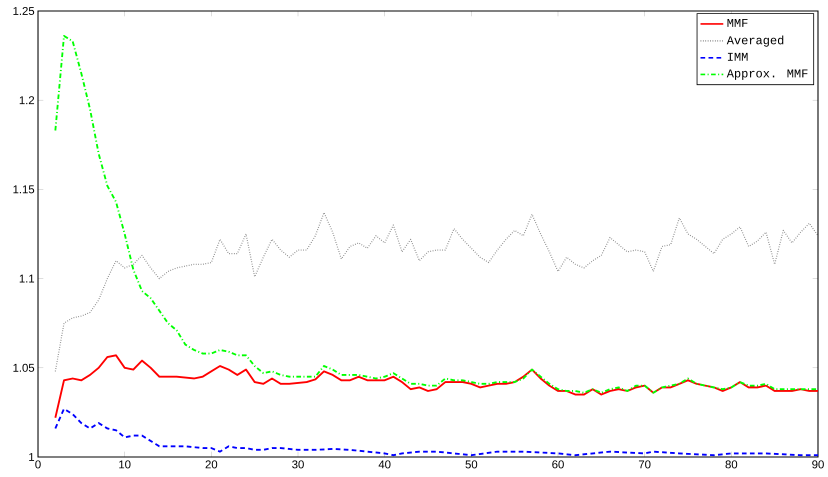 The height and width of the screenshot is (477, 828). Describe the element at coordinates (471, 464) in the screenshot. I see `x-tick-label: 50` at that location.